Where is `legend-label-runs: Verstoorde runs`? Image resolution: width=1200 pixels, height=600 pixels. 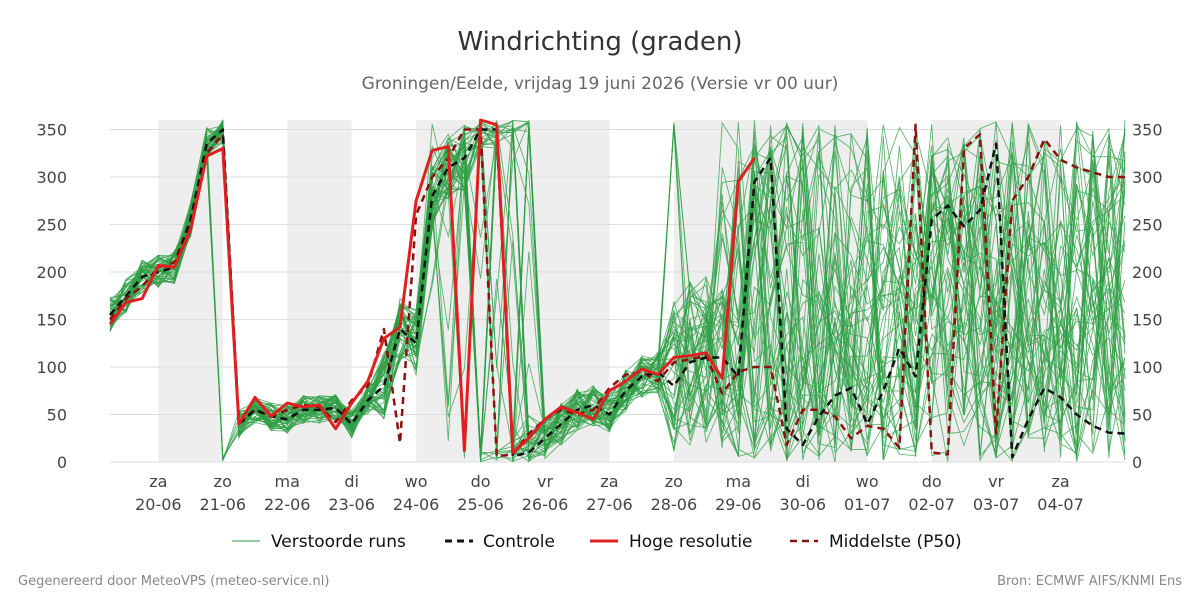 legend-label-runs: Verstoorde runs is located at coordinates (338, 542).